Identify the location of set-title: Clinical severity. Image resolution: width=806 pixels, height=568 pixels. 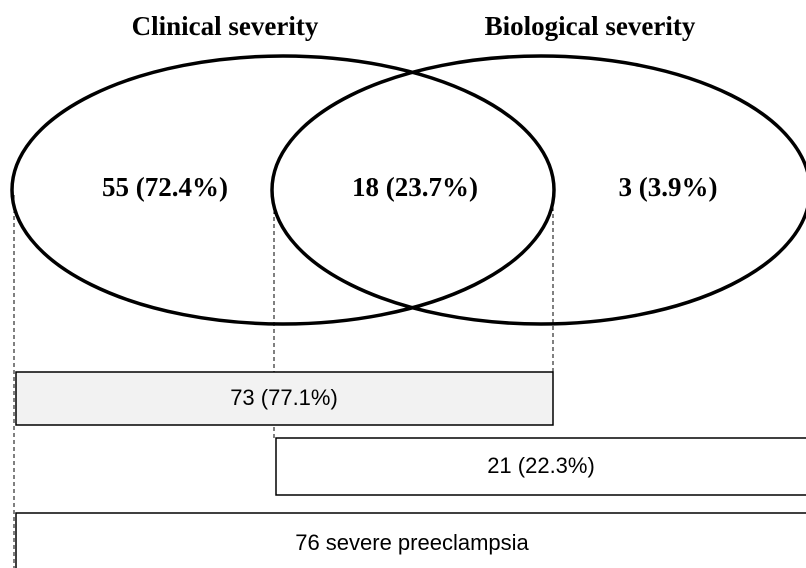
(225, 26).